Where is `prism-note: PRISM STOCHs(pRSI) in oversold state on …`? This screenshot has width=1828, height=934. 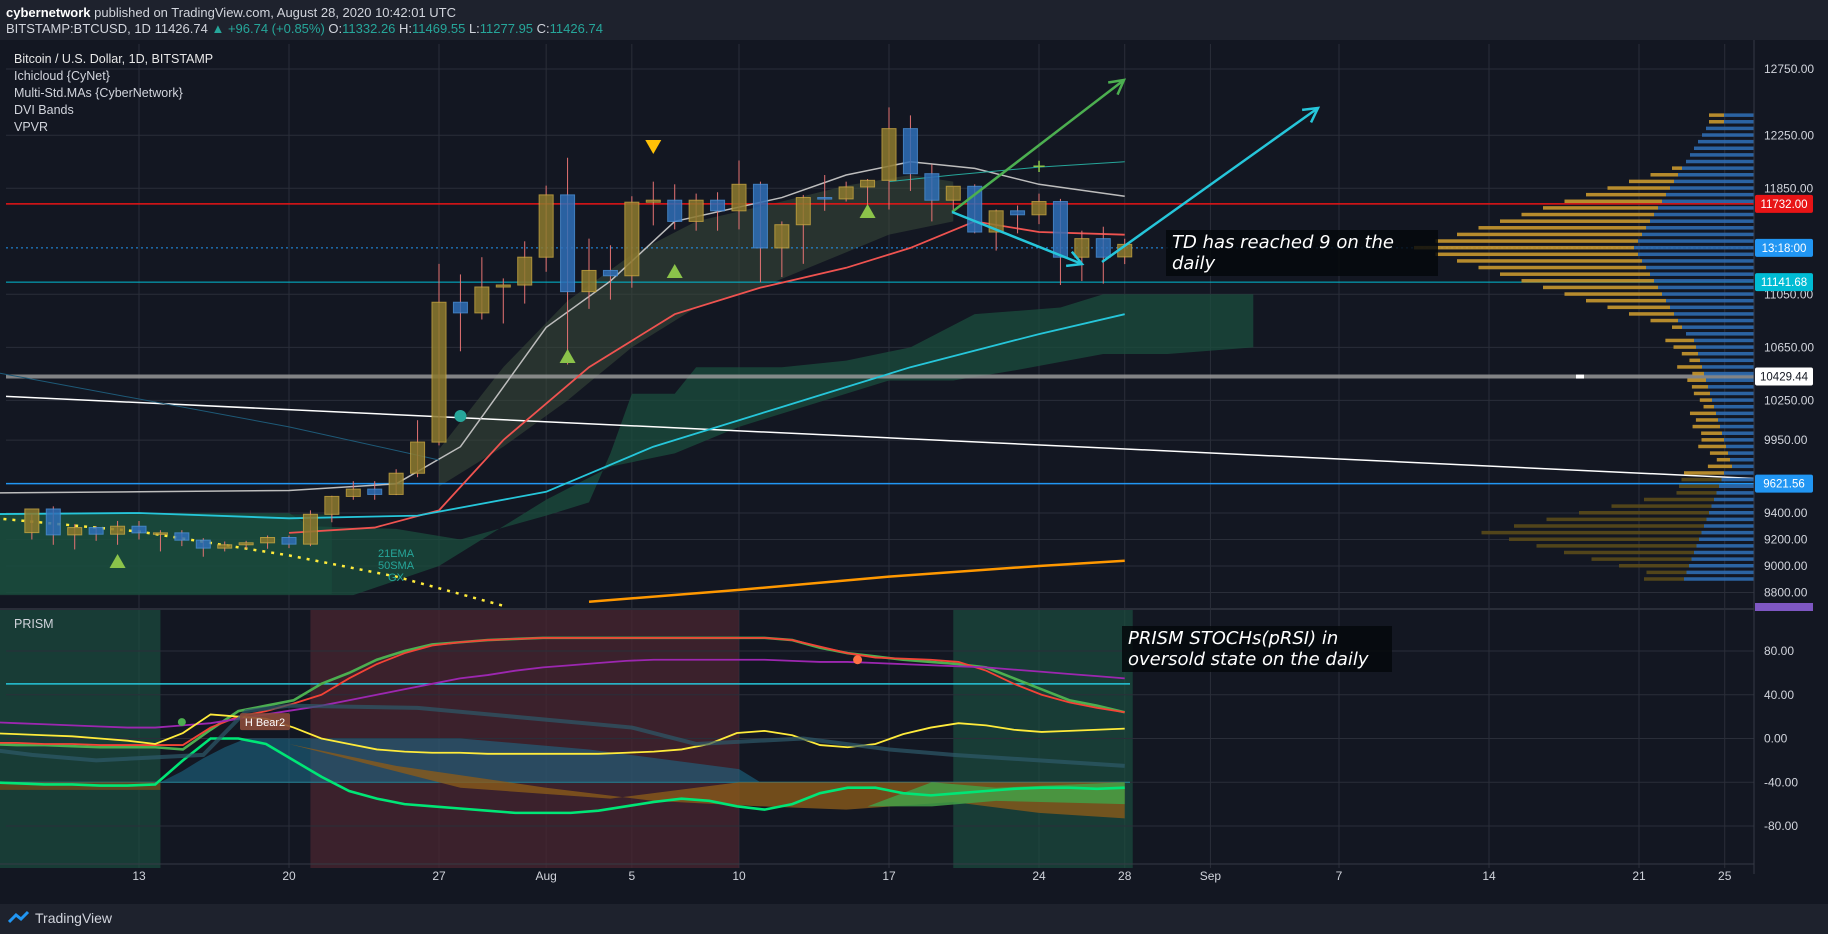
prism-note: PRISM STOCHs(pRSI) in oversold state on … is located at coordinates (1257, 649).